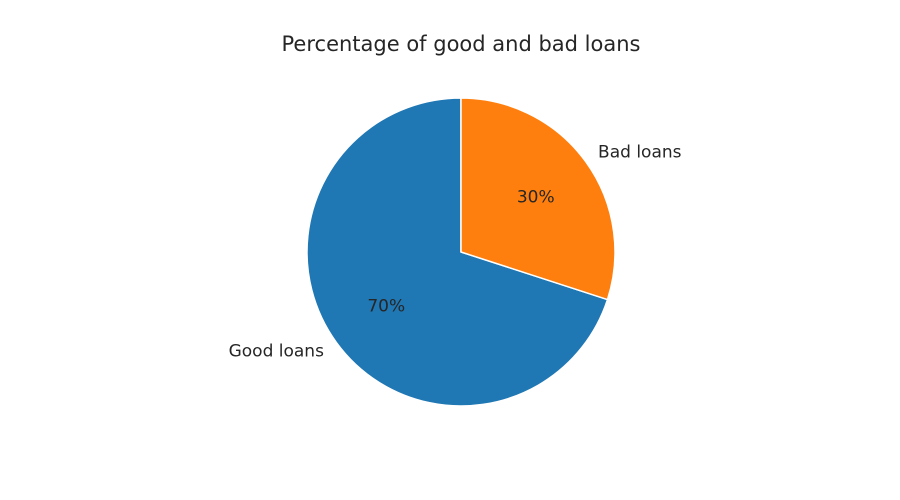 This screenshot has width=900, height=500. What do you see at coordinates (461, 44) in the screenshot?
I see `chart-title: Percentage of good and bad loans` at bounding box center [461, 44].